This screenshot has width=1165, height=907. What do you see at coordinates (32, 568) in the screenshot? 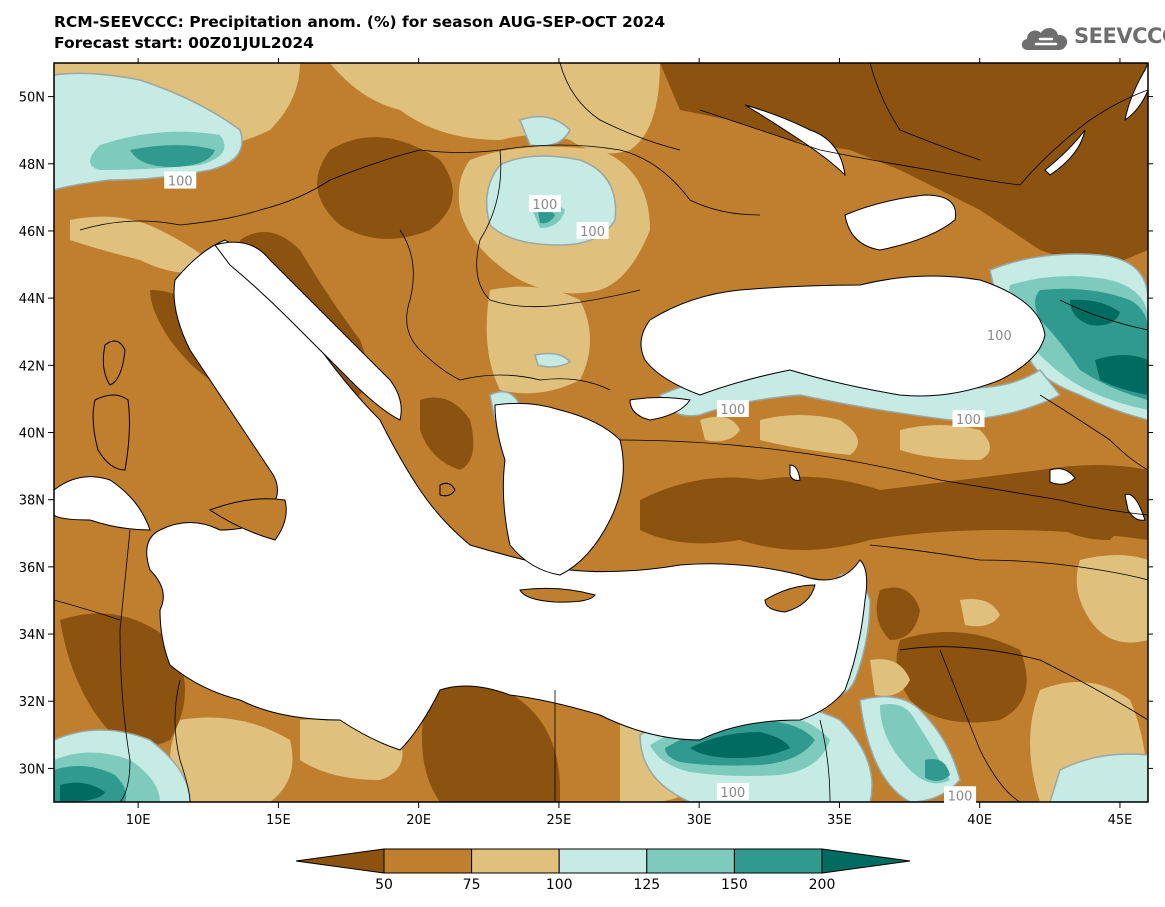
I see `lat-tick-label: 36N` at bounding box center [32, 568].